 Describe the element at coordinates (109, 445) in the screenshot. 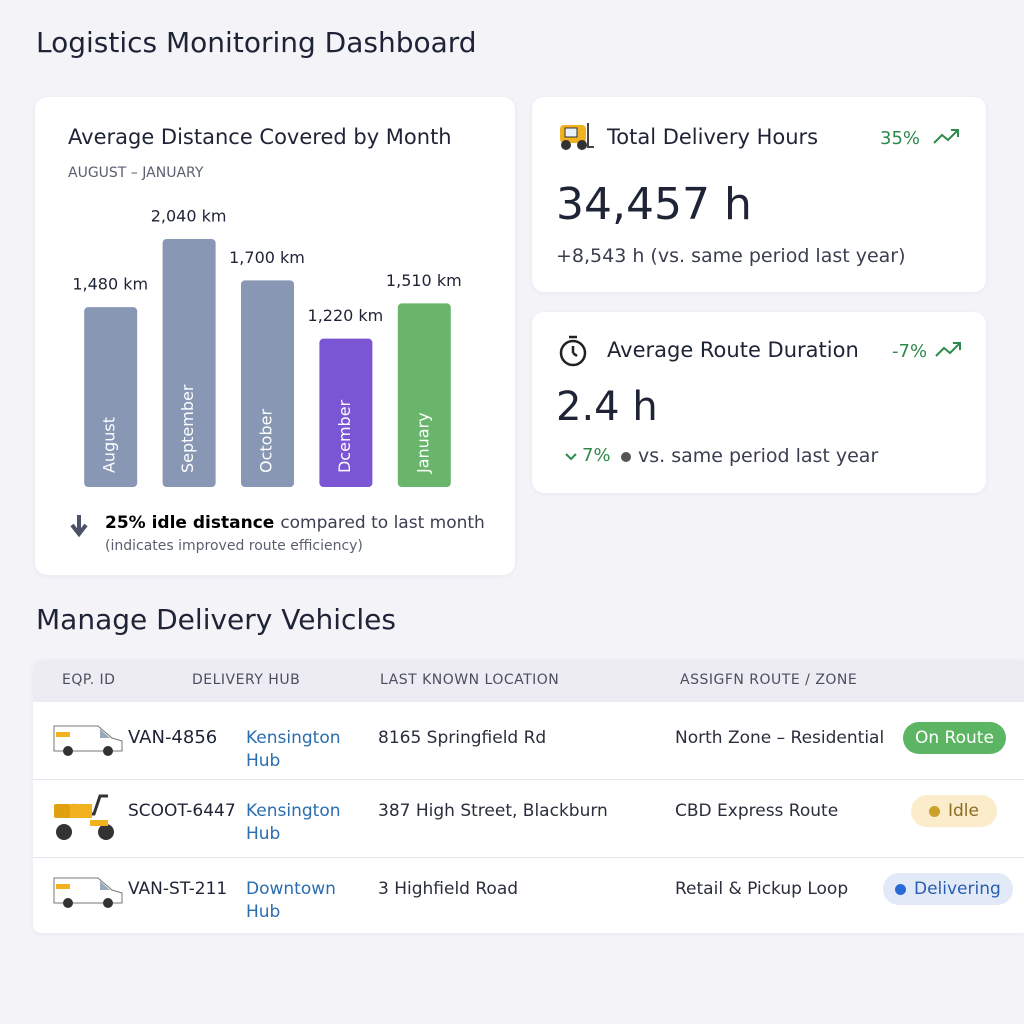

I see `category-label: August` at that location.